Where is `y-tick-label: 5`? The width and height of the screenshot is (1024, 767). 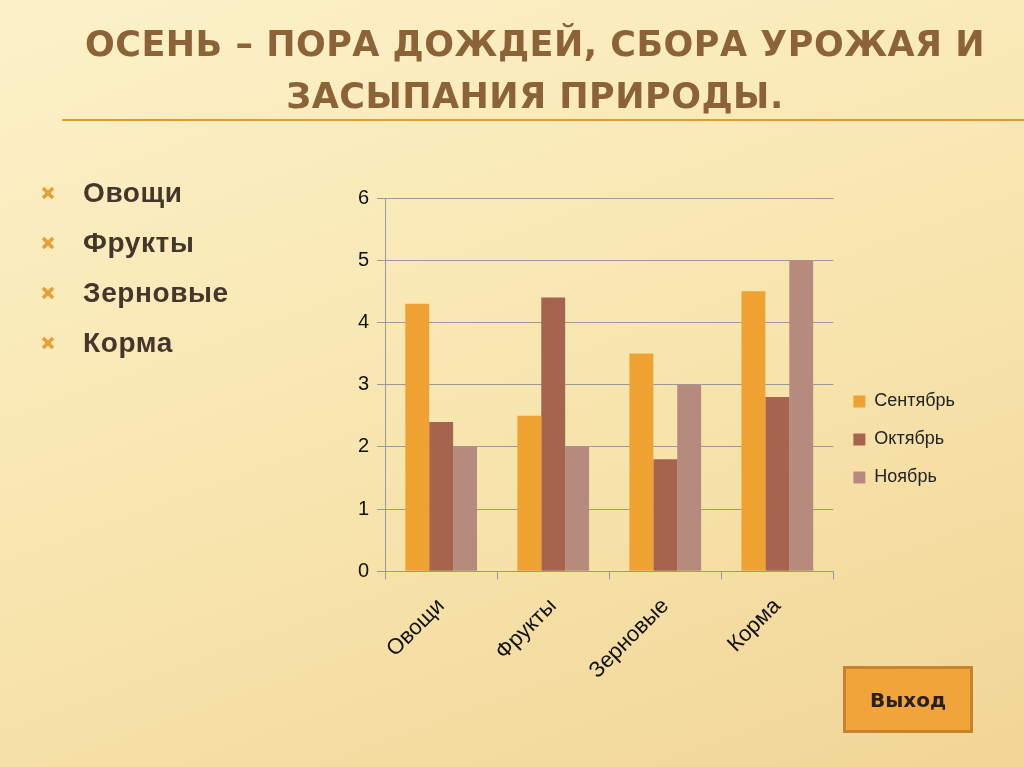 y-tick-label: 5 is located at coordinates (364, 258).